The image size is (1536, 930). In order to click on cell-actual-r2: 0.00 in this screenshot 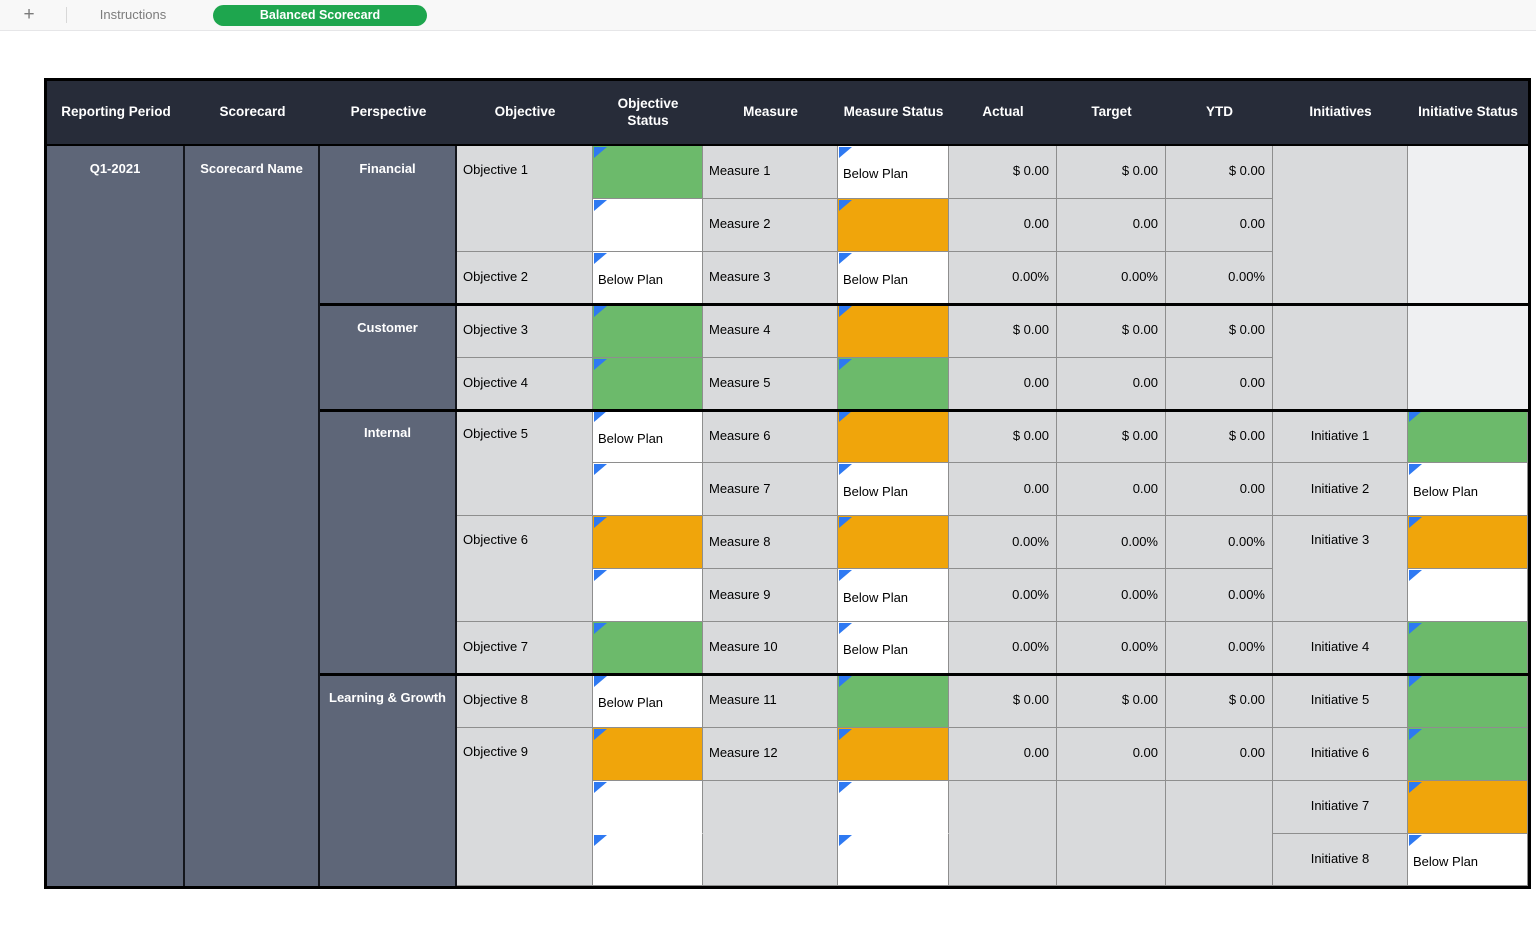, I will do `click(1003, 225)`.